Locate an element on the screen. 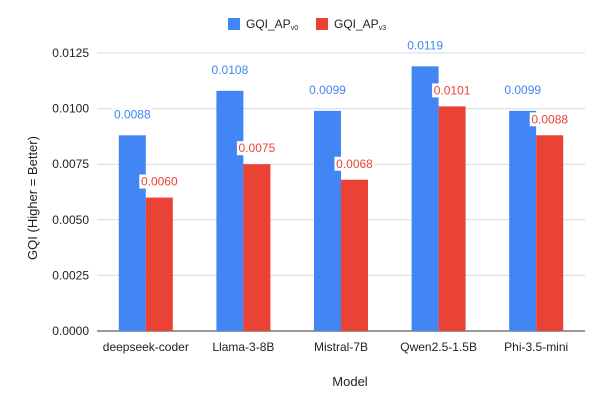  data-label: 0.0060 is located at coordinates (159, 182).